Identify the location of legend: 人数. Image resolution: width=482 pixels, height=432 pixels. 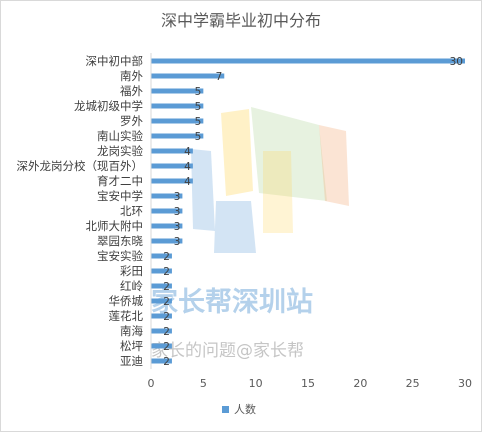
(239, 409).